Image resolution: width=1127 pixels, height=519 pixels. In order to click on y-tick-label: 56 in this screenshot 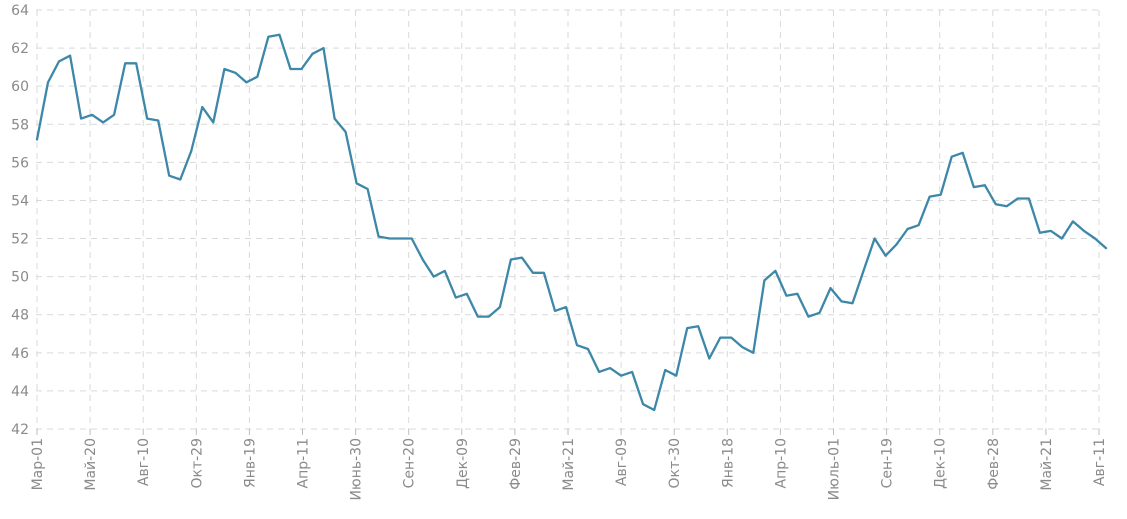, I will do `click(20, 163)`.